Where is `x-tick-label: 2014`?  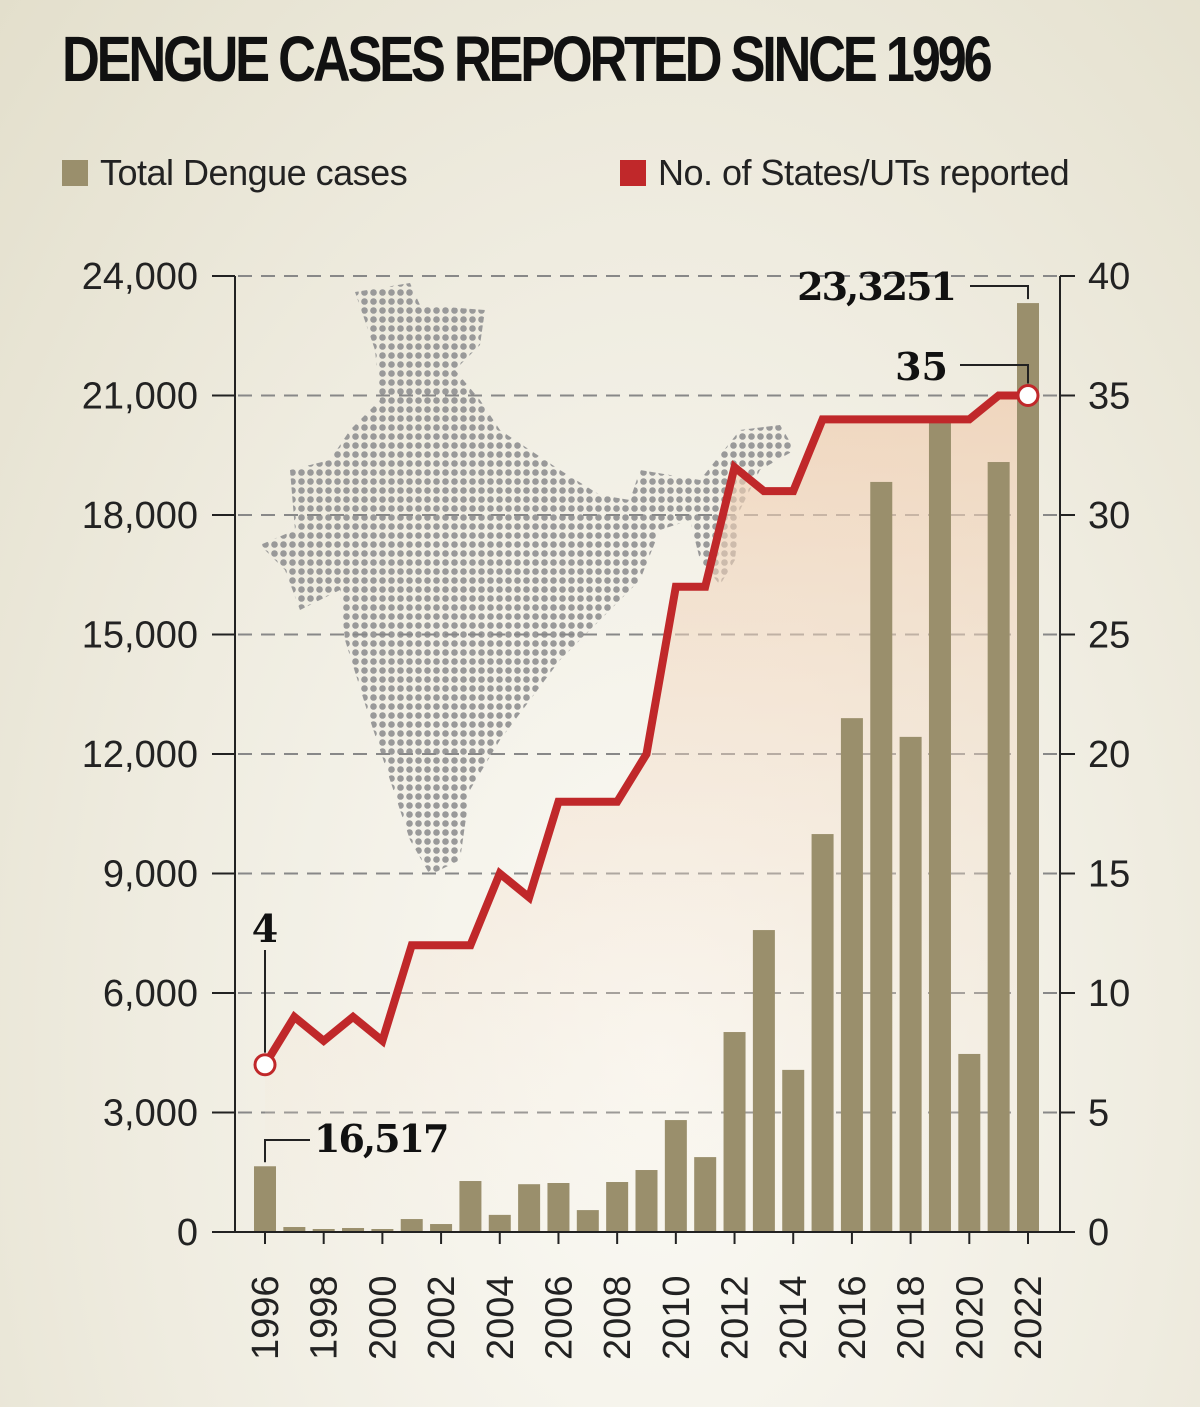
x-tick-label: 2014 is located at coordinates (794, 1317).